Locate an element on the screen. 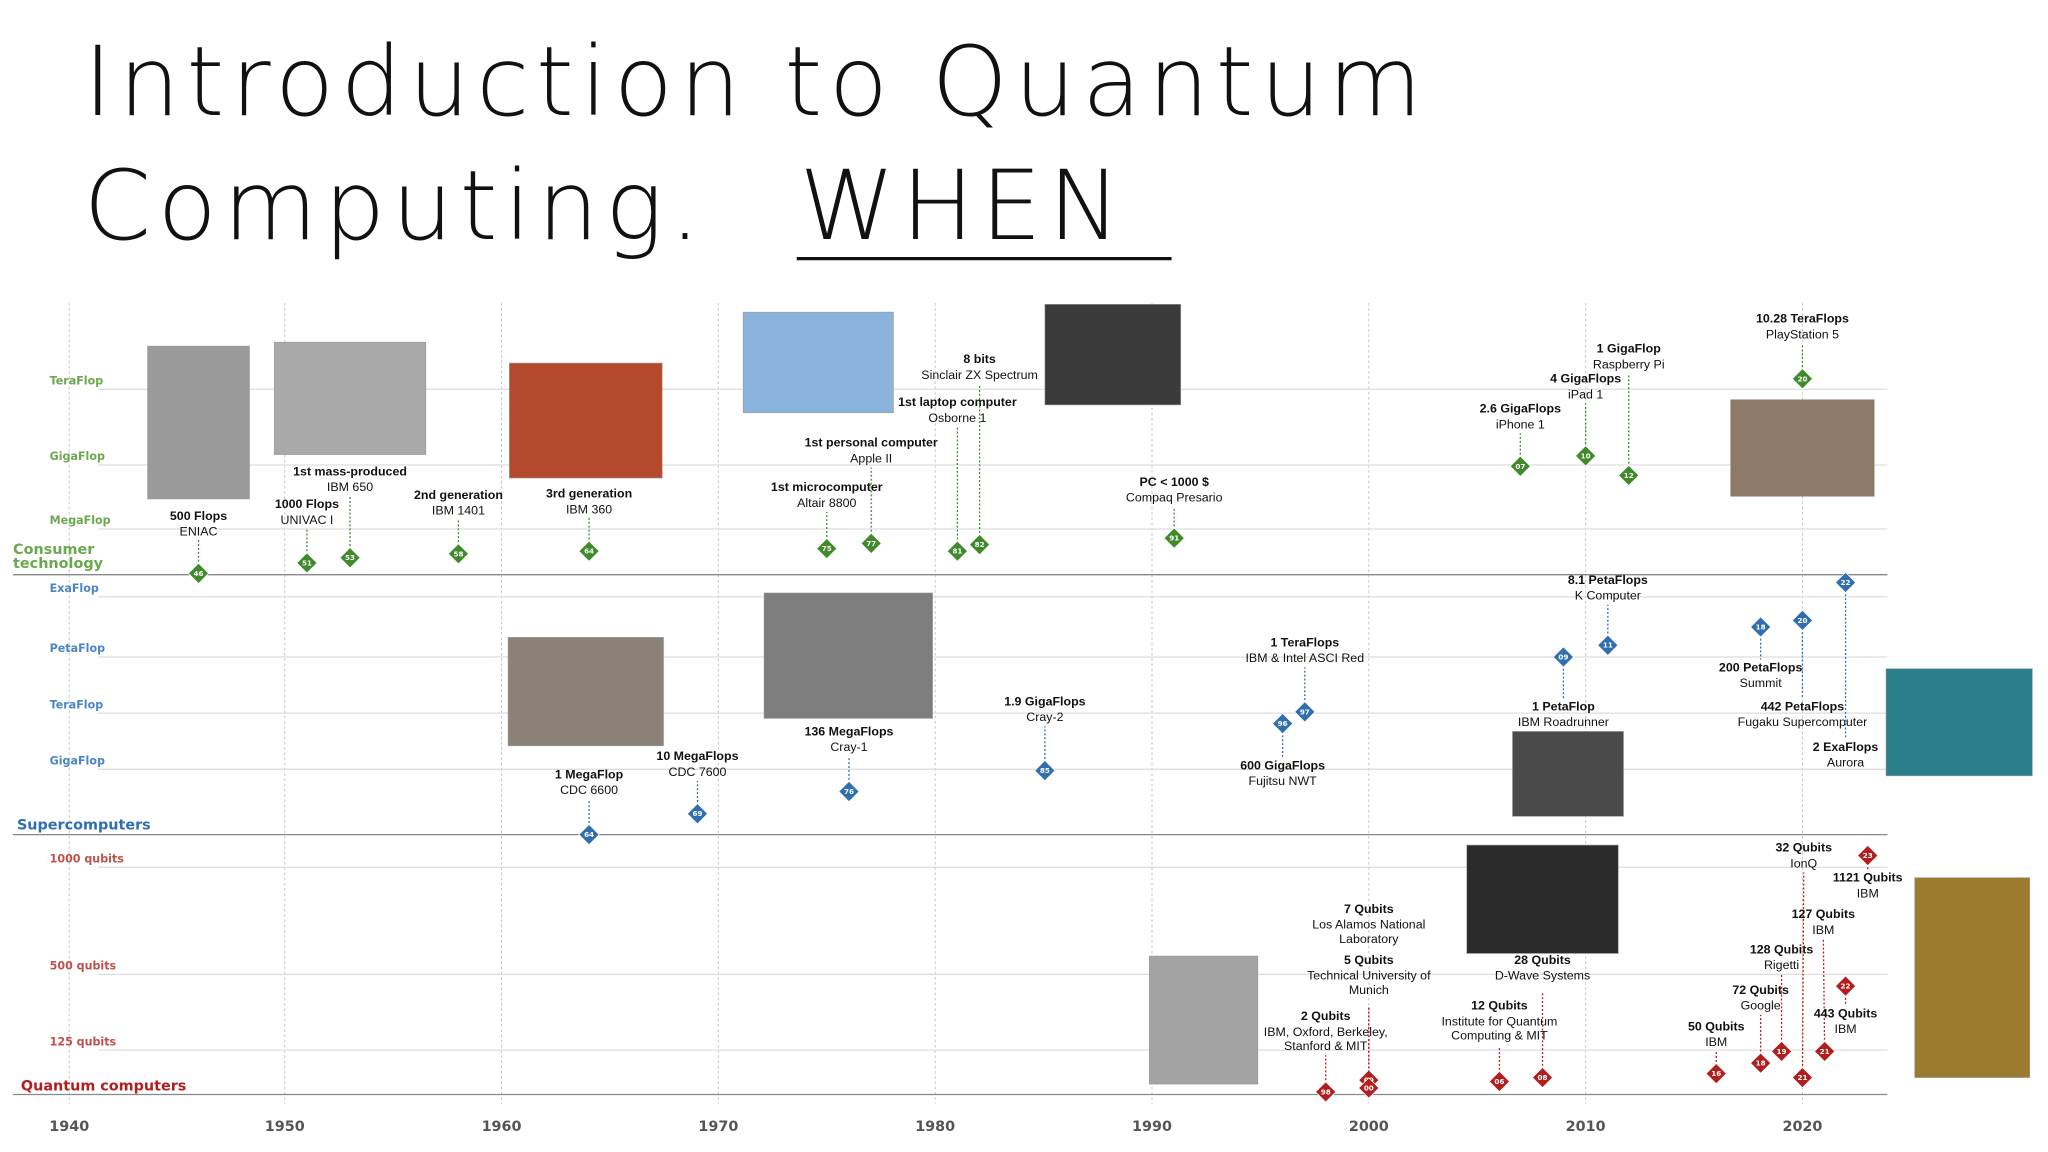 The width and height of the screenshot is (2048, 1152). lane-label-text: Consumer technology is located at coordinates (58, 557).